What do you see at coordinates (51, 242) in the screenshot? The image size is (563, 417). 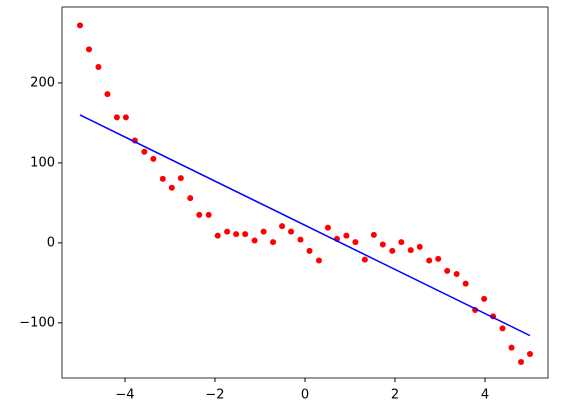 I see `y-tick-label: 0` at bounding box center [51, 242].